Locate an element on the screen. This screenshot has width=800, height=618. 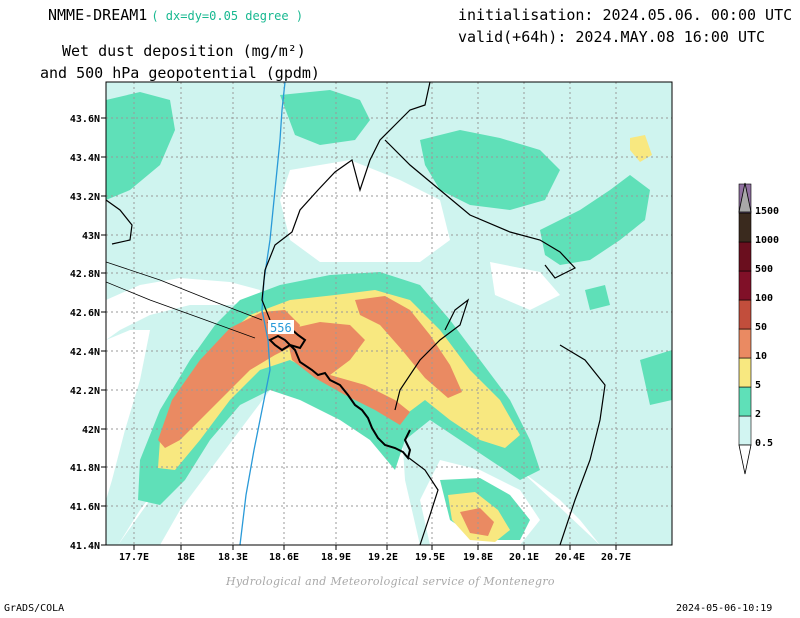
x-tick-label: 18.3E is located at coordinates (233, 557).